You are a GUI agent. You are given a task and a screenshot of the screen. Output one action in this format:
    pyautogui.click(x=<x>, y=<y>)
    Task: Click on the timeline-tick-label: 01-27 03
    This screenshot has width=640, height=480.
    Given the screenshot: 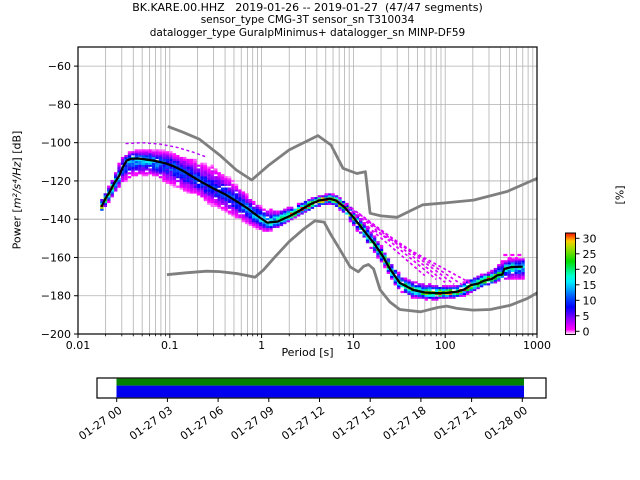 What is the action you would take?
    pyautogui.click(x=151, y=423)
    